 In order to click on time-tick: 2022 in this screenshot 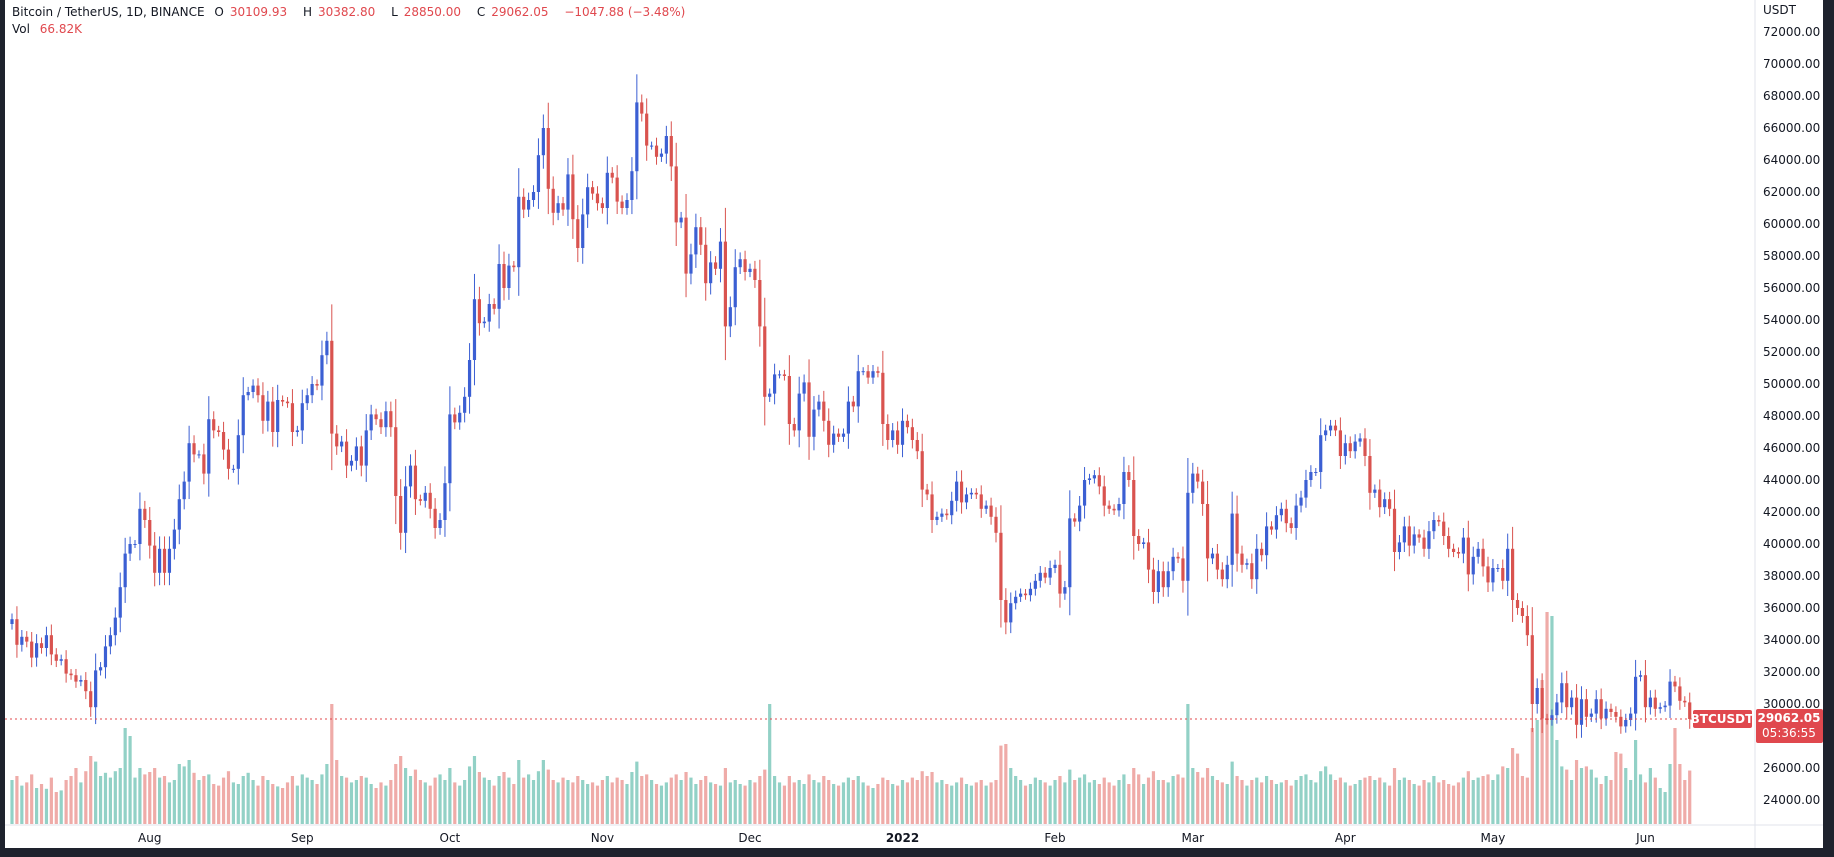, I will do `click(902, 838)`.